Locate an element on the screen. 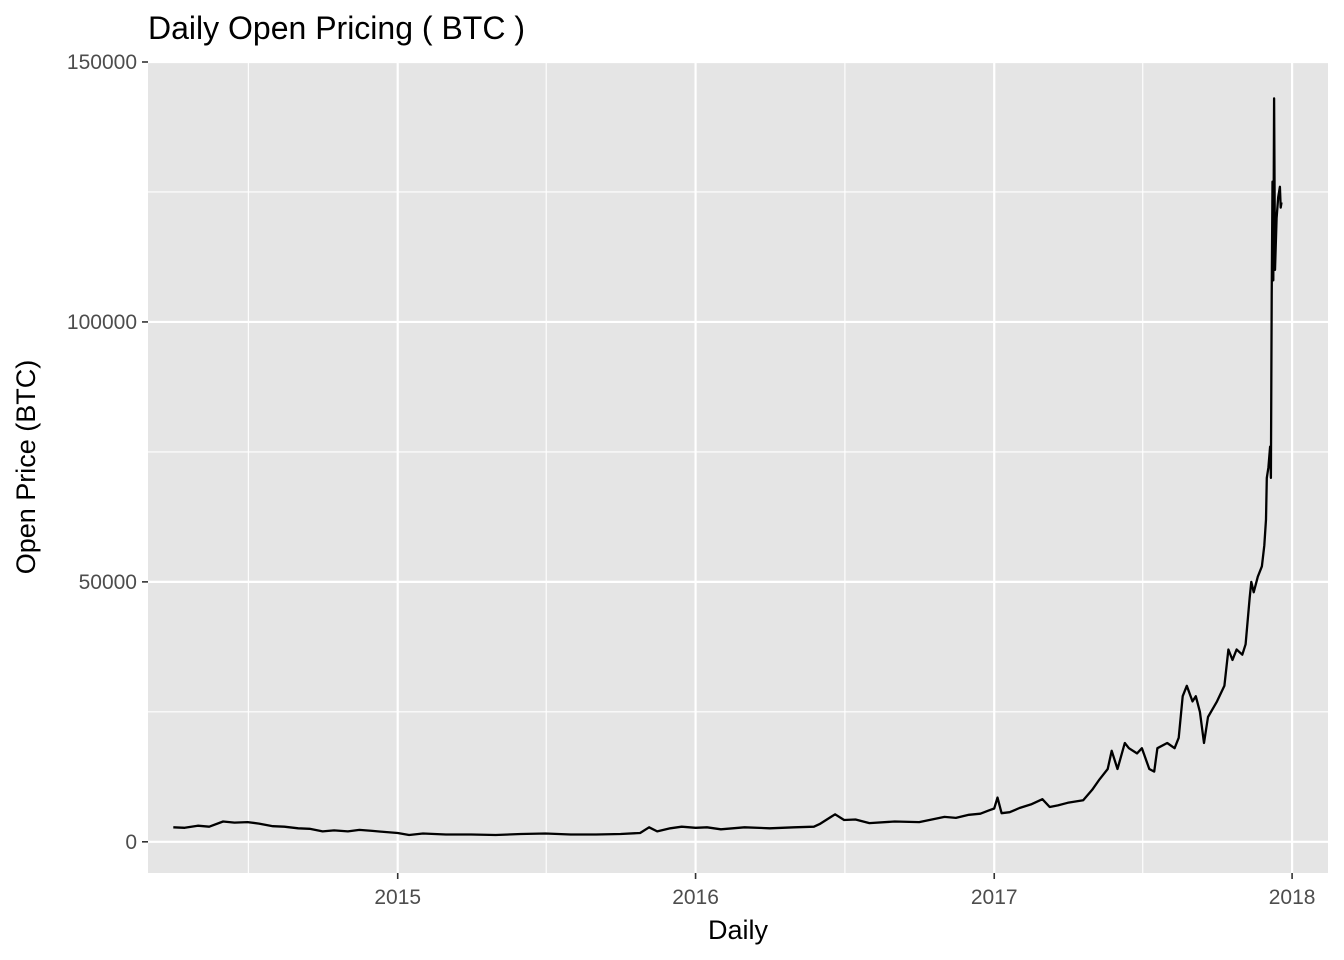  x-axis-title: Daily is located at coordinates (738, 930).